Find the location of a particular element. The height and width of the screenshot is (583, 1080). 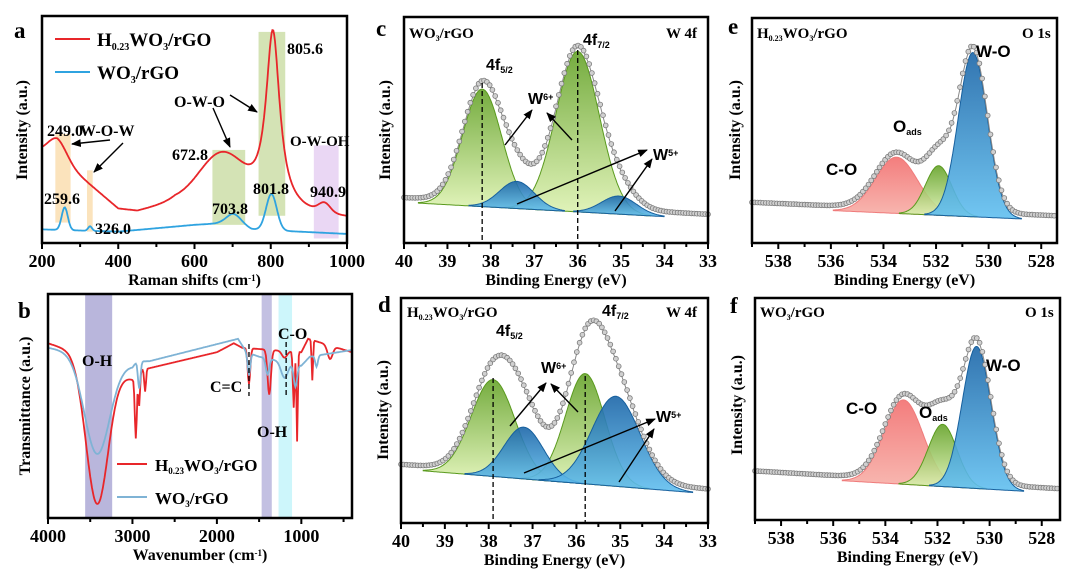

annotation-label: C=C is located at coordinates (226, 387).